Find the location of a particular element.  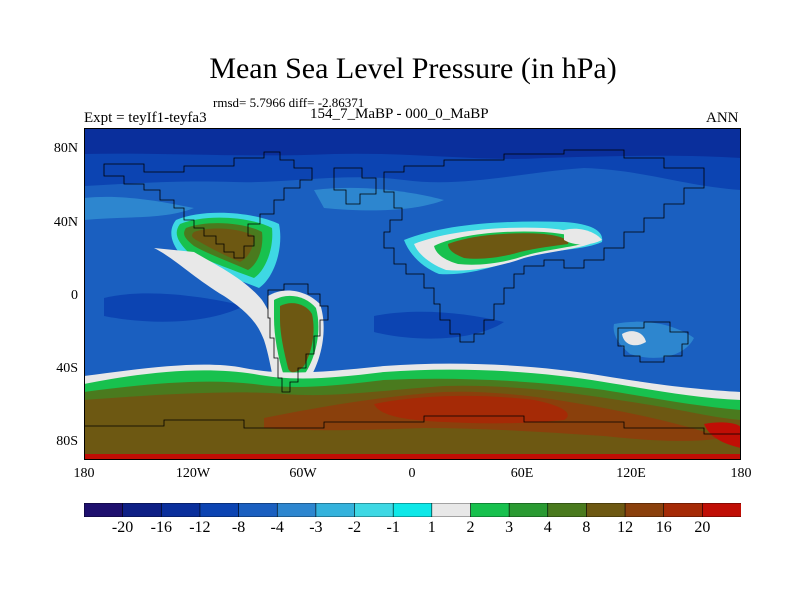

colorbar-tick-label: 4 is located at coordinates (547, 527).